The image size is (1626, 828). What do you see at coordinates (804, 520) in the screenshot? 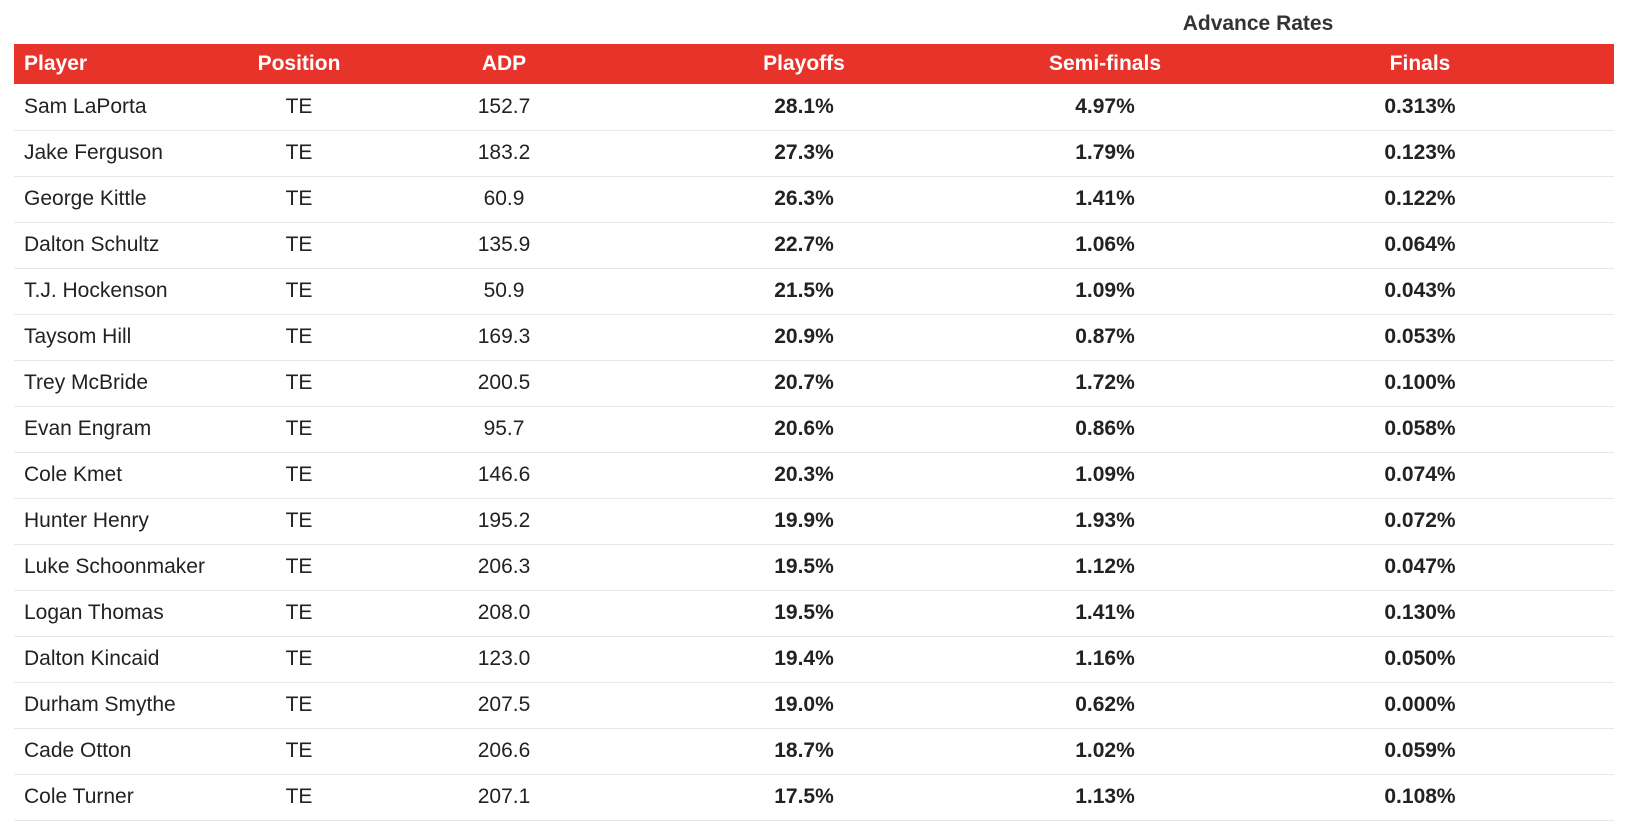
I see `cell-playoffs: 19.9%` at bounding box center [804, 520].